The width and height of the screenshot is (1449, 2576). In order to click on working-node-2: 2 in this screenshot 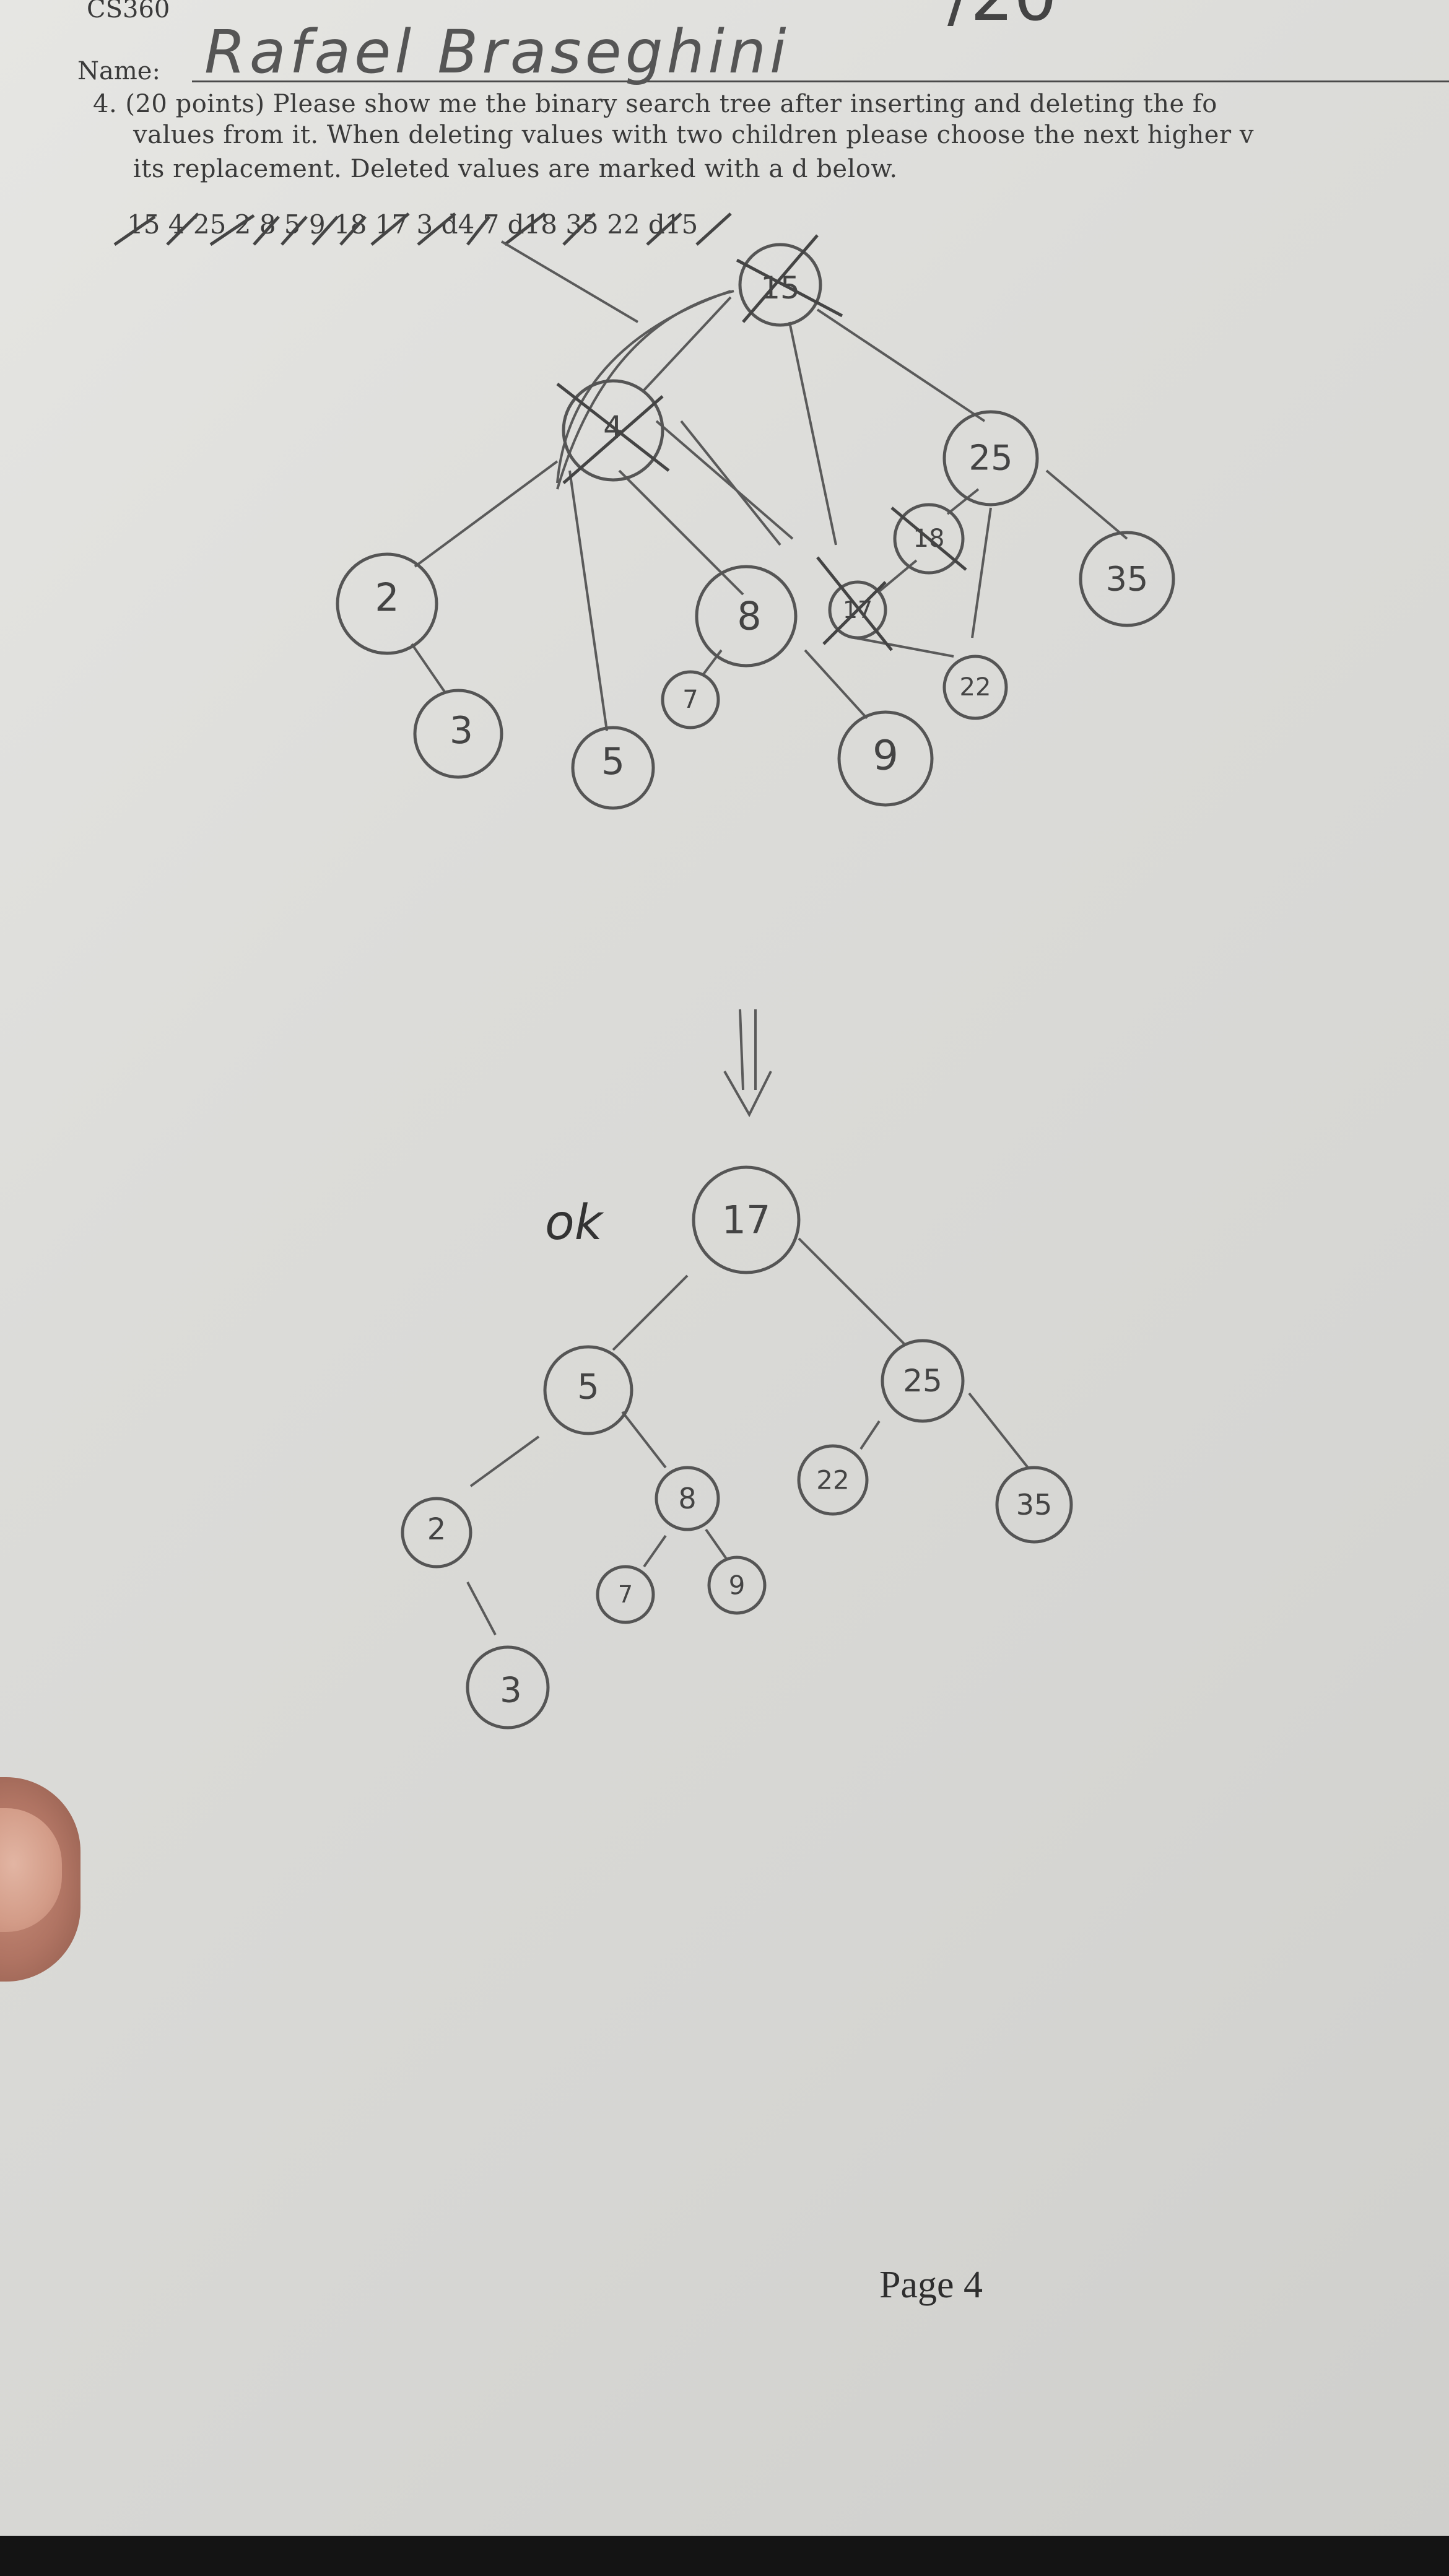, I will do `click(387, 603)`.